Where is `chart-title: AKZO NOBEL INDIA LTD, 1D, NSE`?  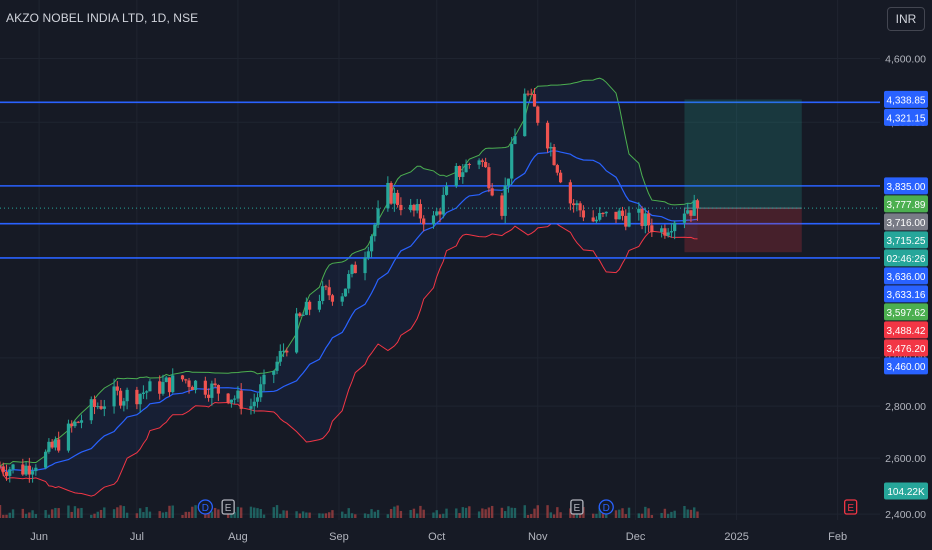 chart-title: AKZO NOBEL INDIA LTD, 1D, NSE is located at coordinates (102, 18).